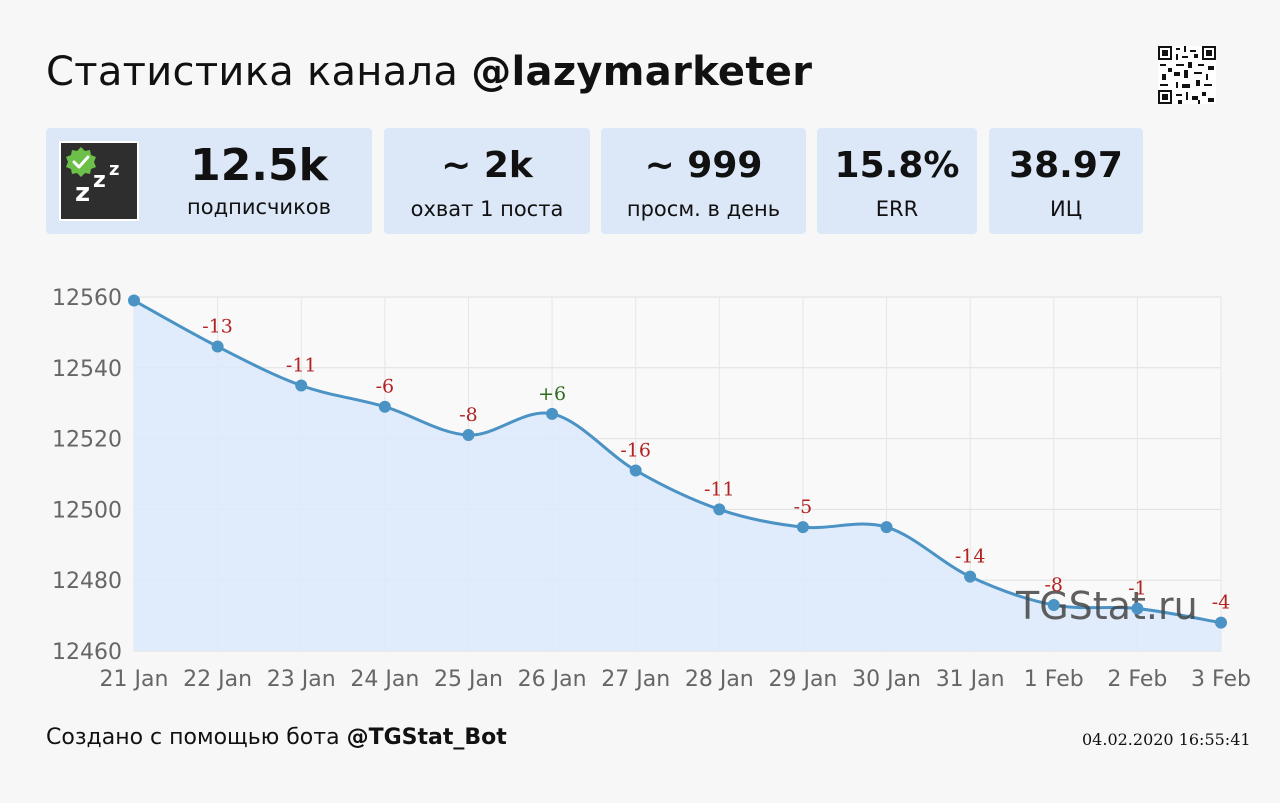 This screenshot has width=1280, height=803. Describe the element at coordinates (1221, 679) in the screenshot. I see `x-tick-label: 3 Feb` at that location.